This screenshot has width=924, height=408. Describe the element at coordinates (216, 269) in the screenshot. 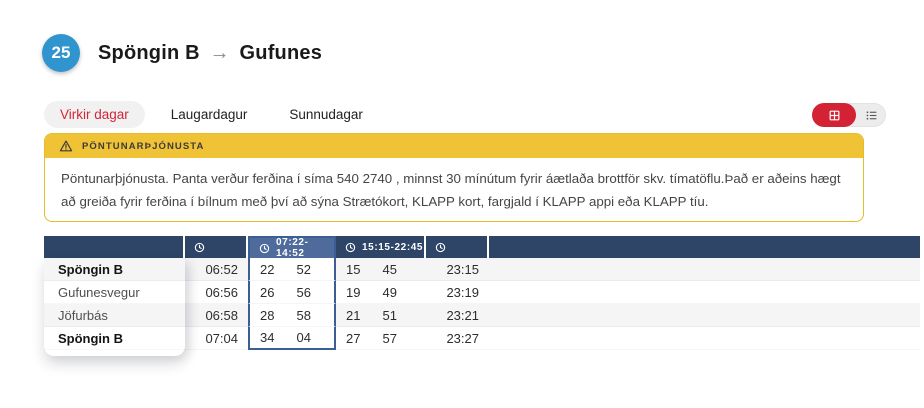

I see `time-cell: 06:52` at that location.